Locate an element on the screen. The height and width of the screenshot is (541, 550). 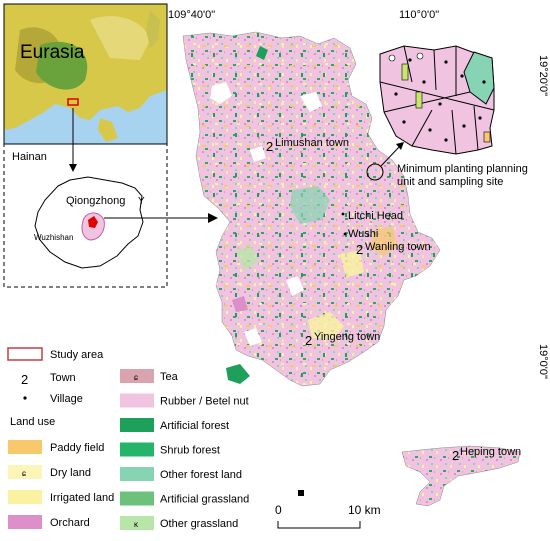
town-limushan: 2 Limushan town is located at coordinates (307, 145).